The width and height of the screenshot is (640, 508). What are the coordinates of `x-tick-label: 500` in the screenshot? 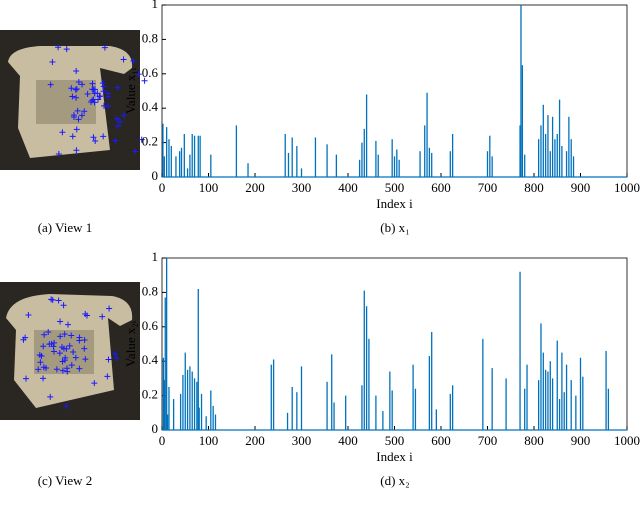 It's located at (395, 440).